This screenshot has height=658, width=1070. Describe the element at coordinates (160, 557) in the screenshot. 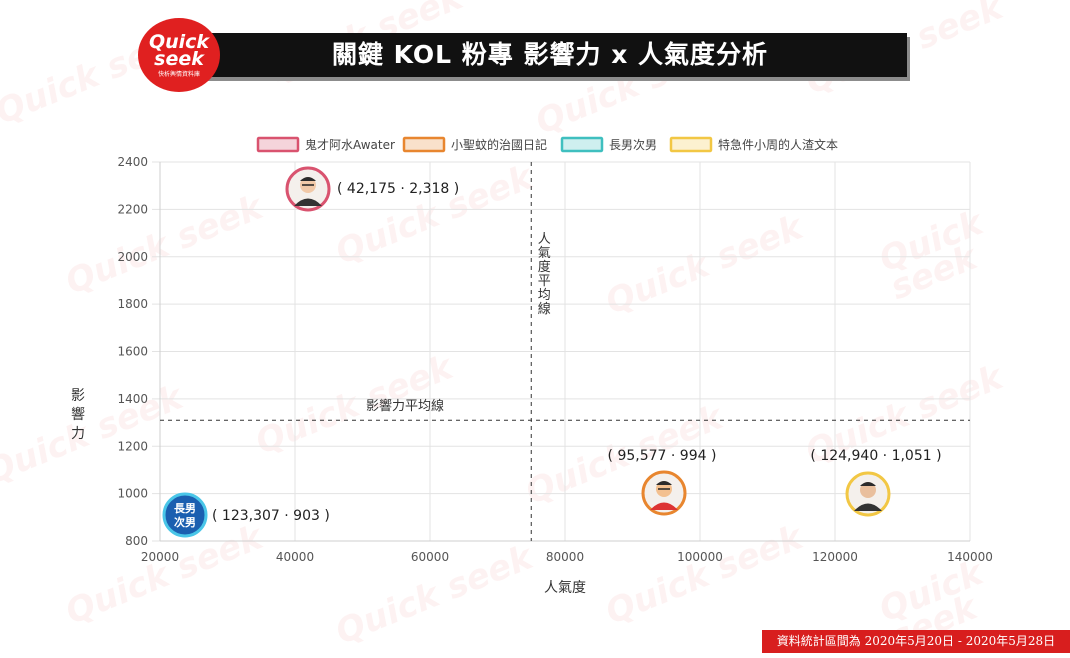

I see `x-tick-label: 20000` at that location.